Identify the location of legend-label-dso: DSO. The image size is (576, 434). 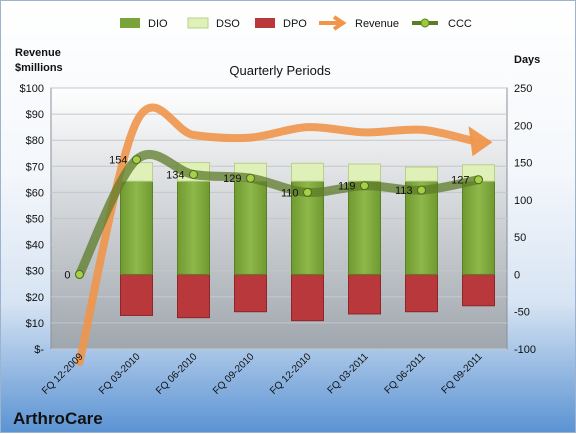
(228, 24).